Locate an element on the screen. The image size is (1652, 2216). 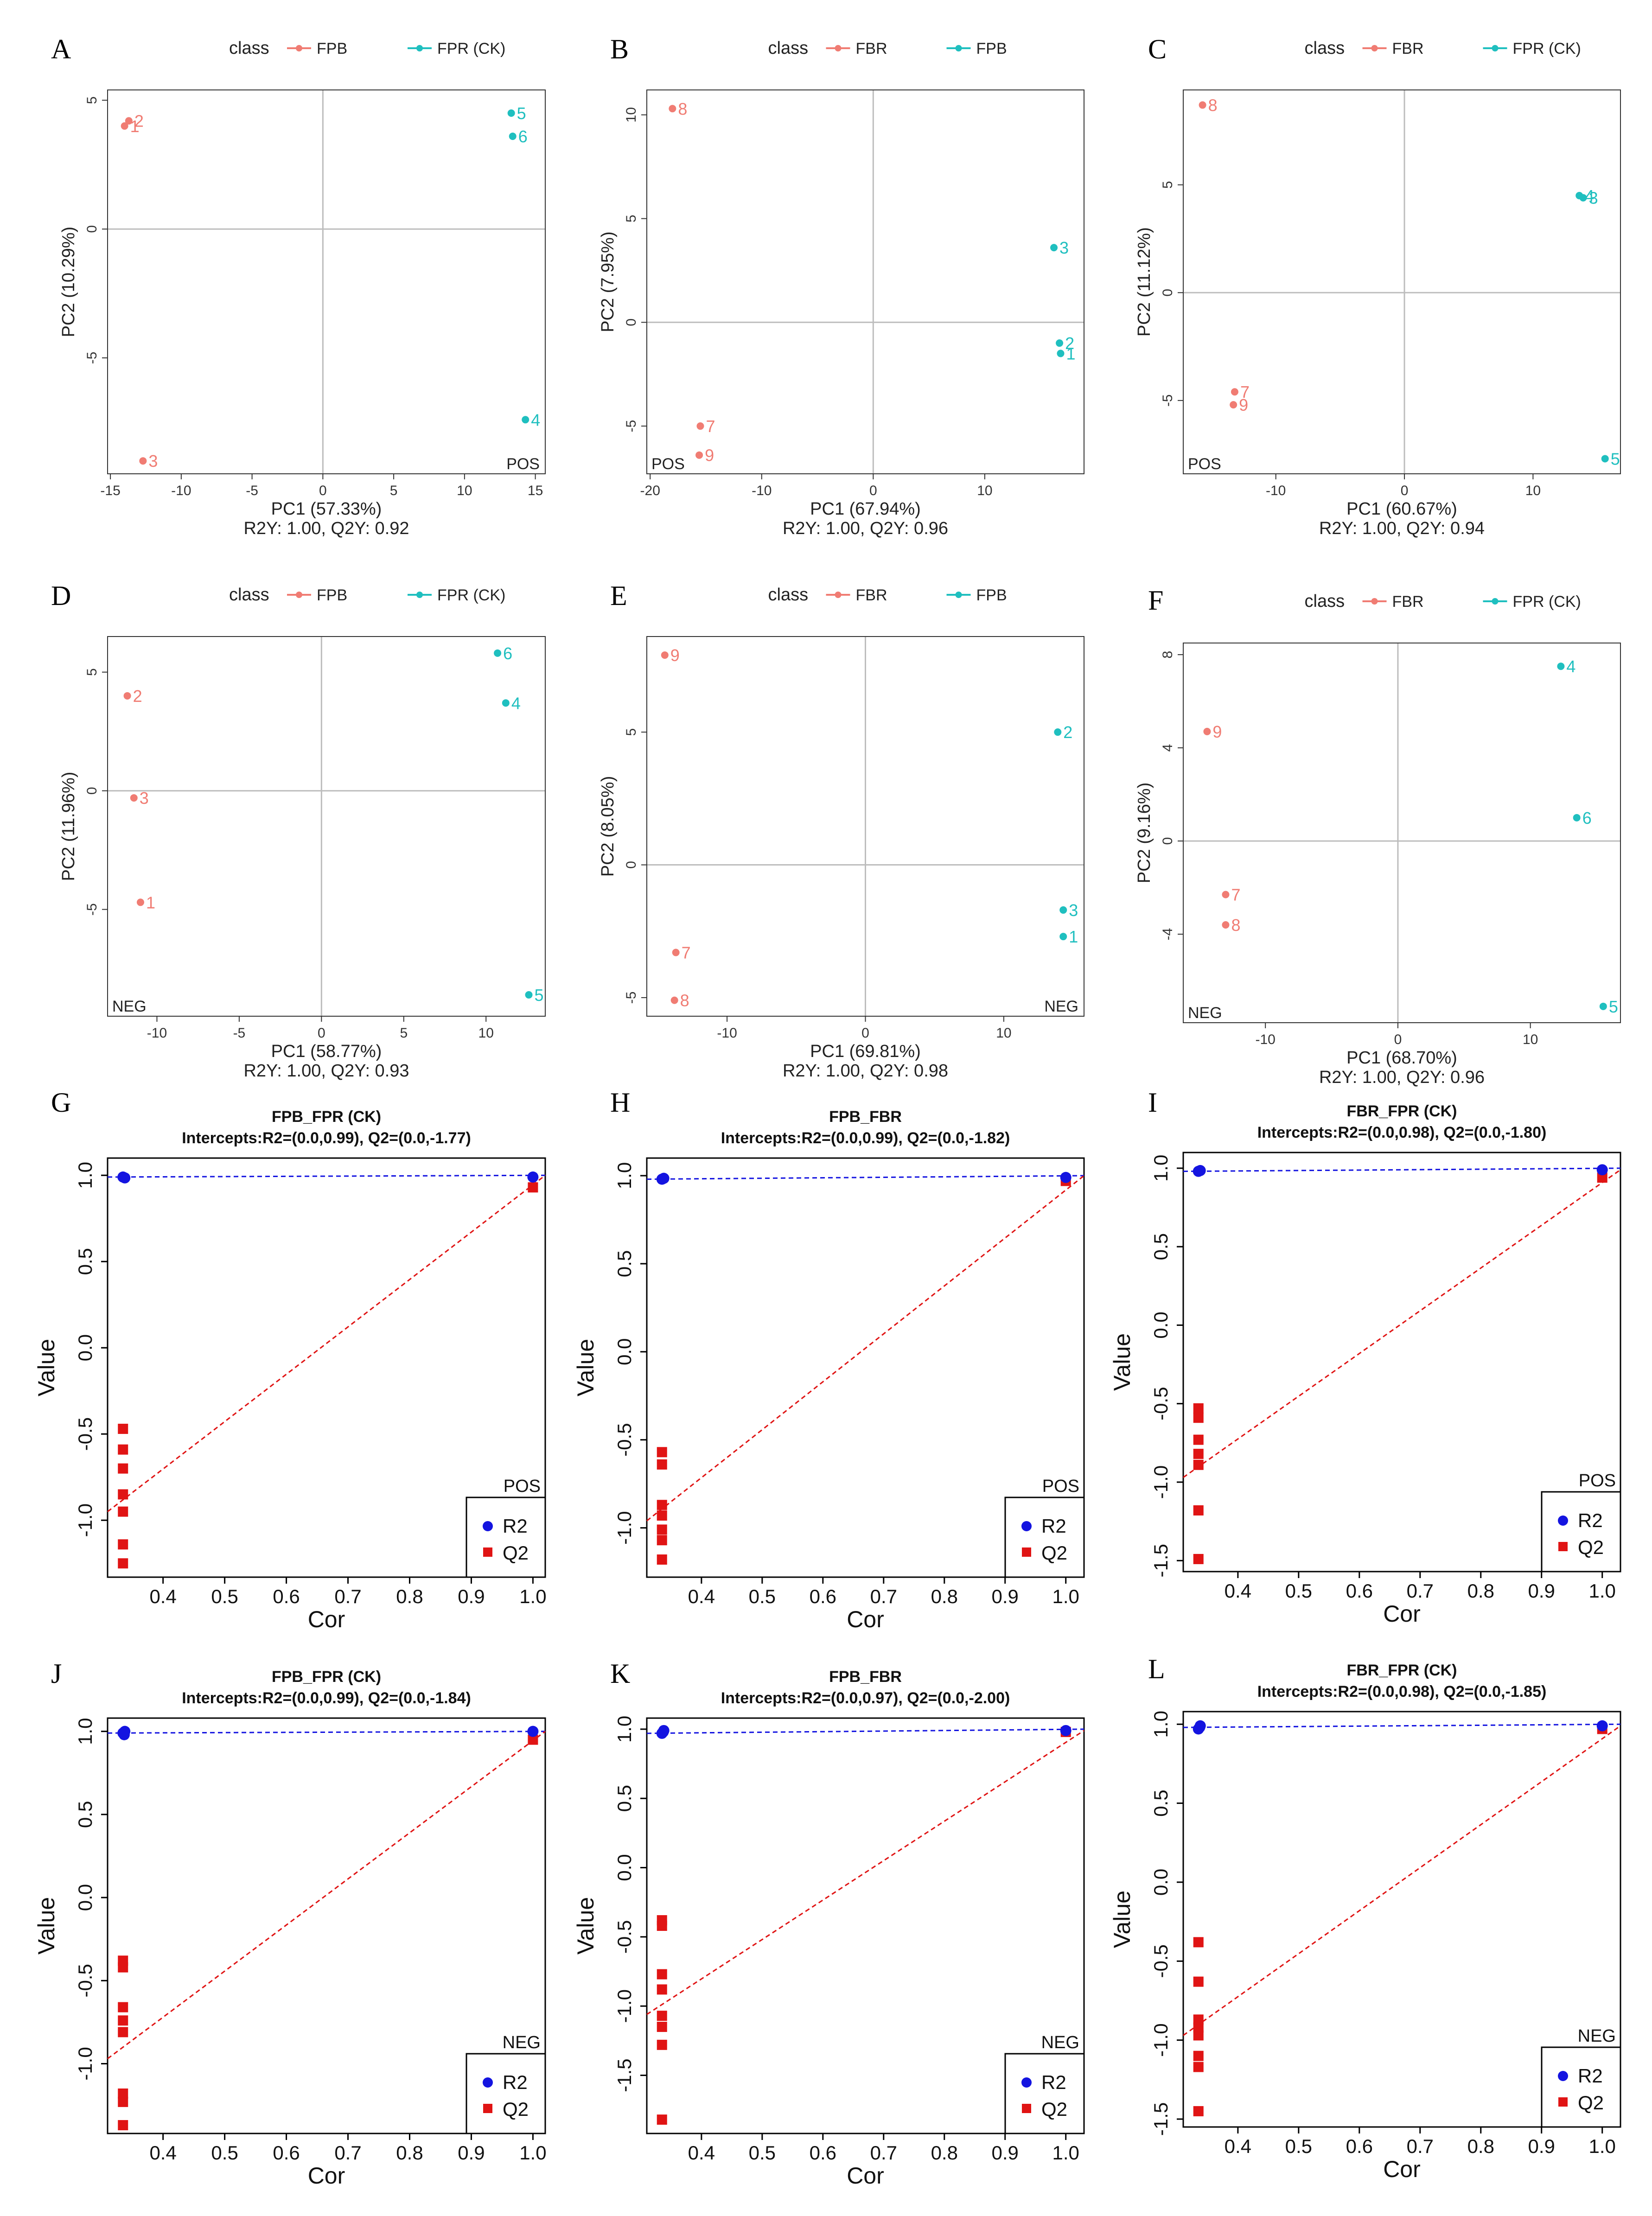
x-axis-label: PC1 (60.67%) is located at coordinates (1401, 509).